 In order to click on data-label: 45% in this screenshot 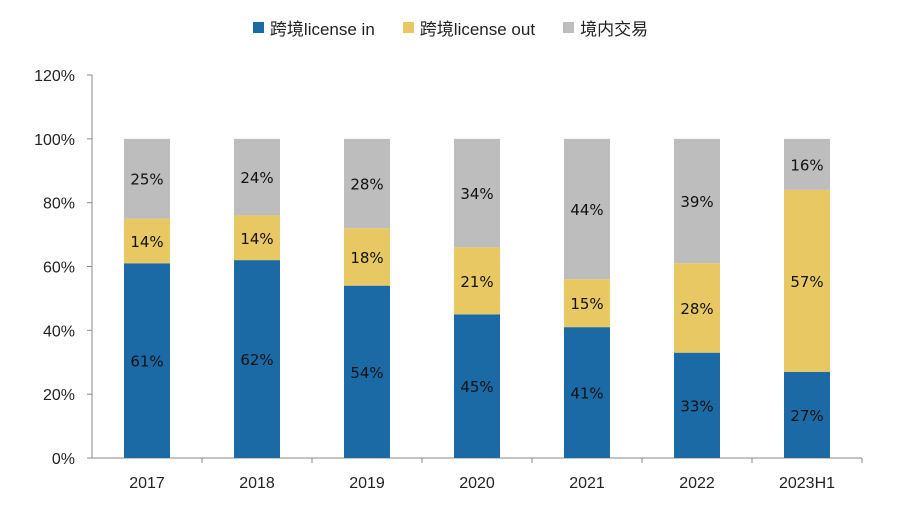, I will do `click(476, 387)`.